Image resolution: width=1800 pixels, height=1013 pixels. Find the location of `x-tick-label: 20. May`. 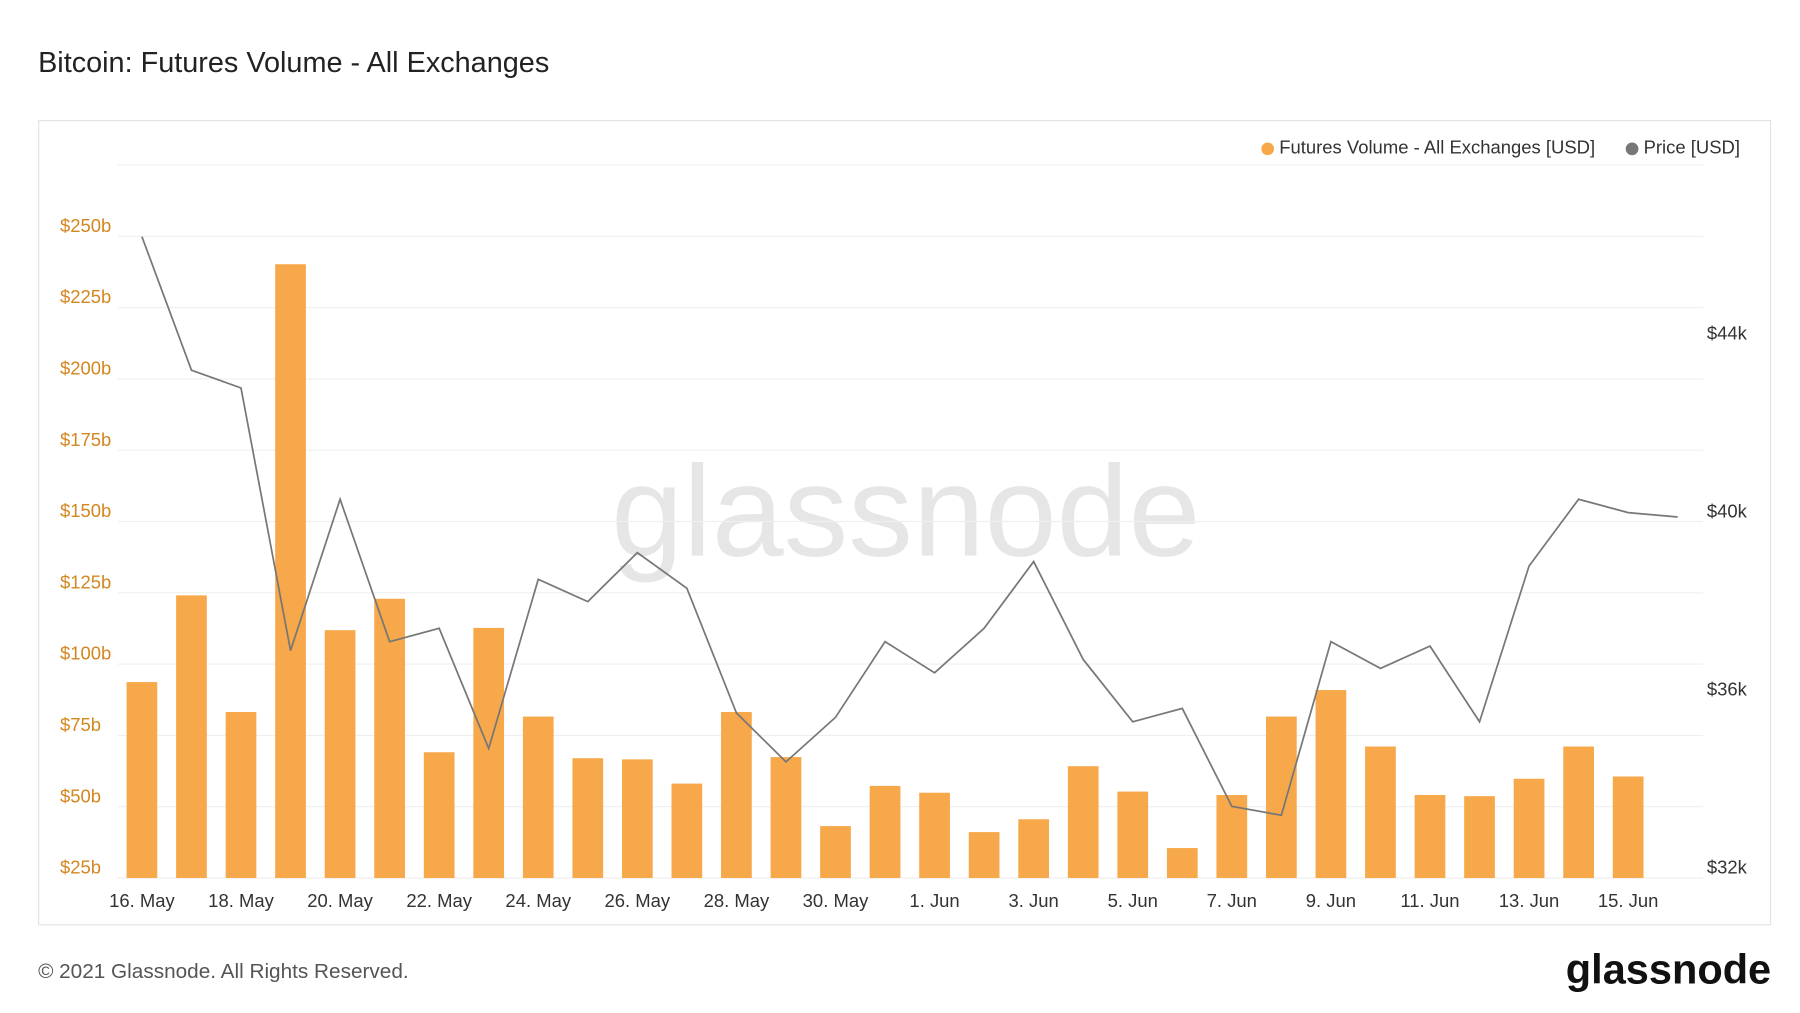

x-tick-label: 20. May is located at coordinates (340, 900).